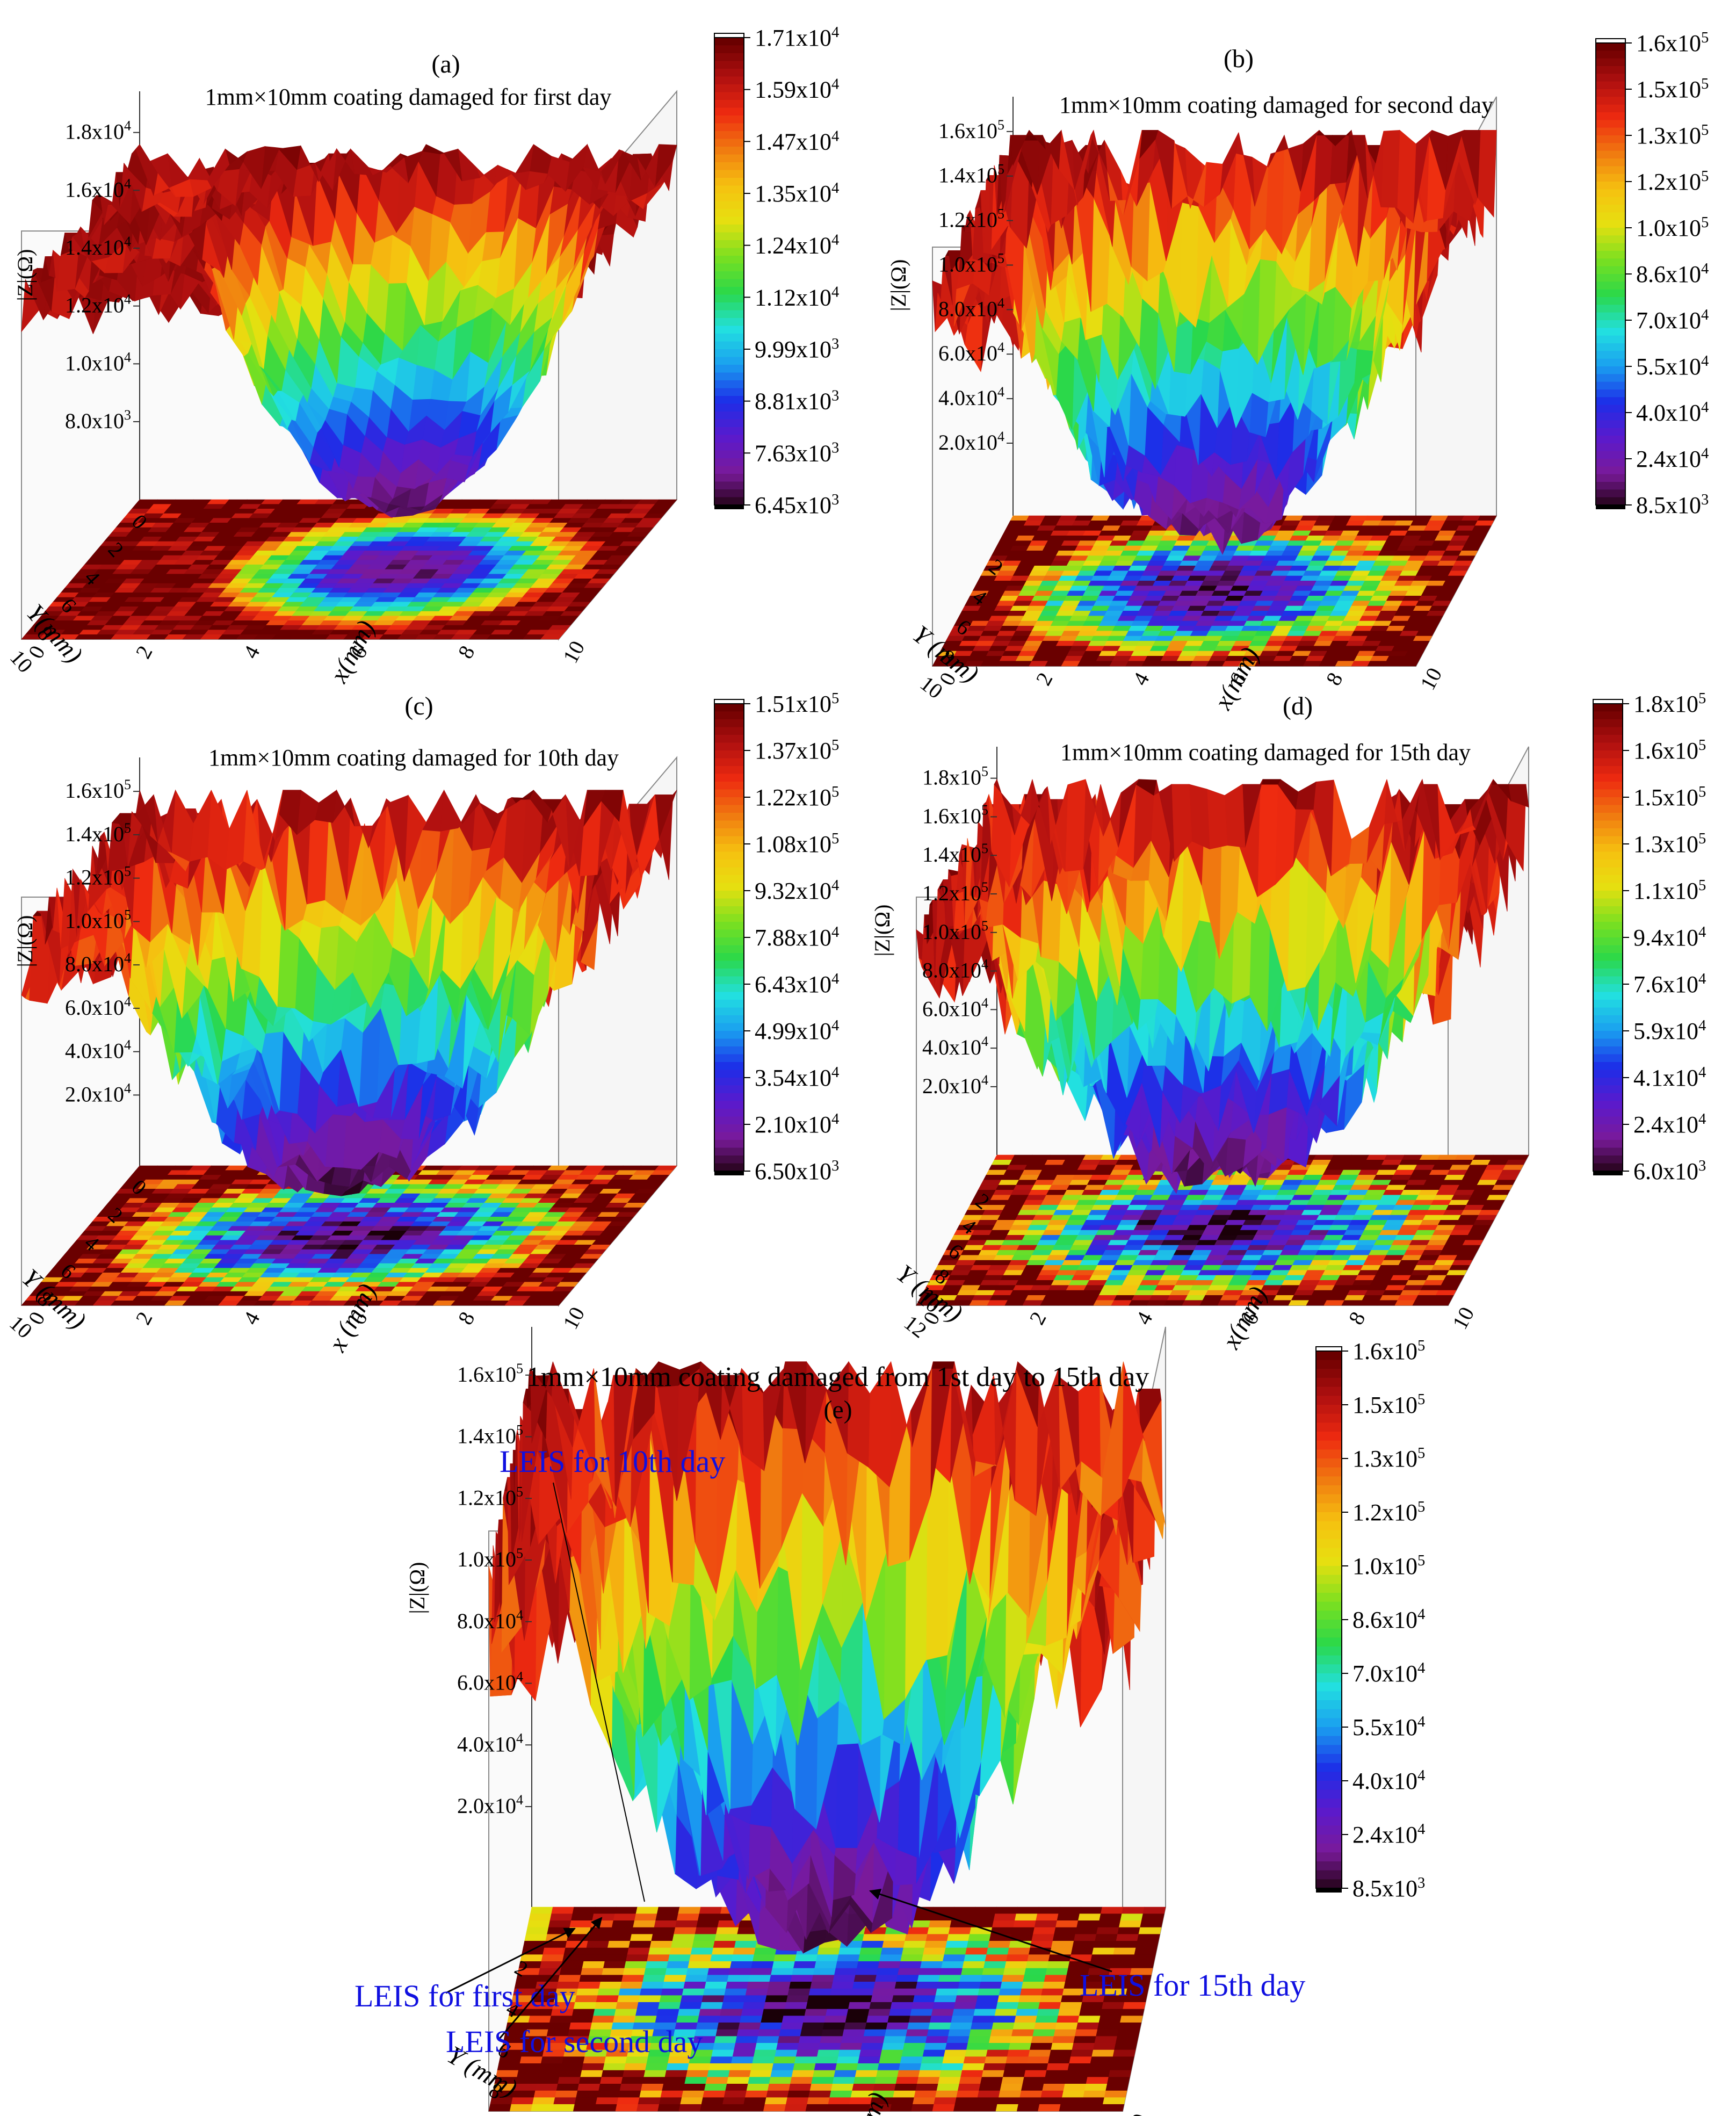  Describe the element at coordinates (990, 1931) in the screenshot. I see `annotation-arrow` at that location.